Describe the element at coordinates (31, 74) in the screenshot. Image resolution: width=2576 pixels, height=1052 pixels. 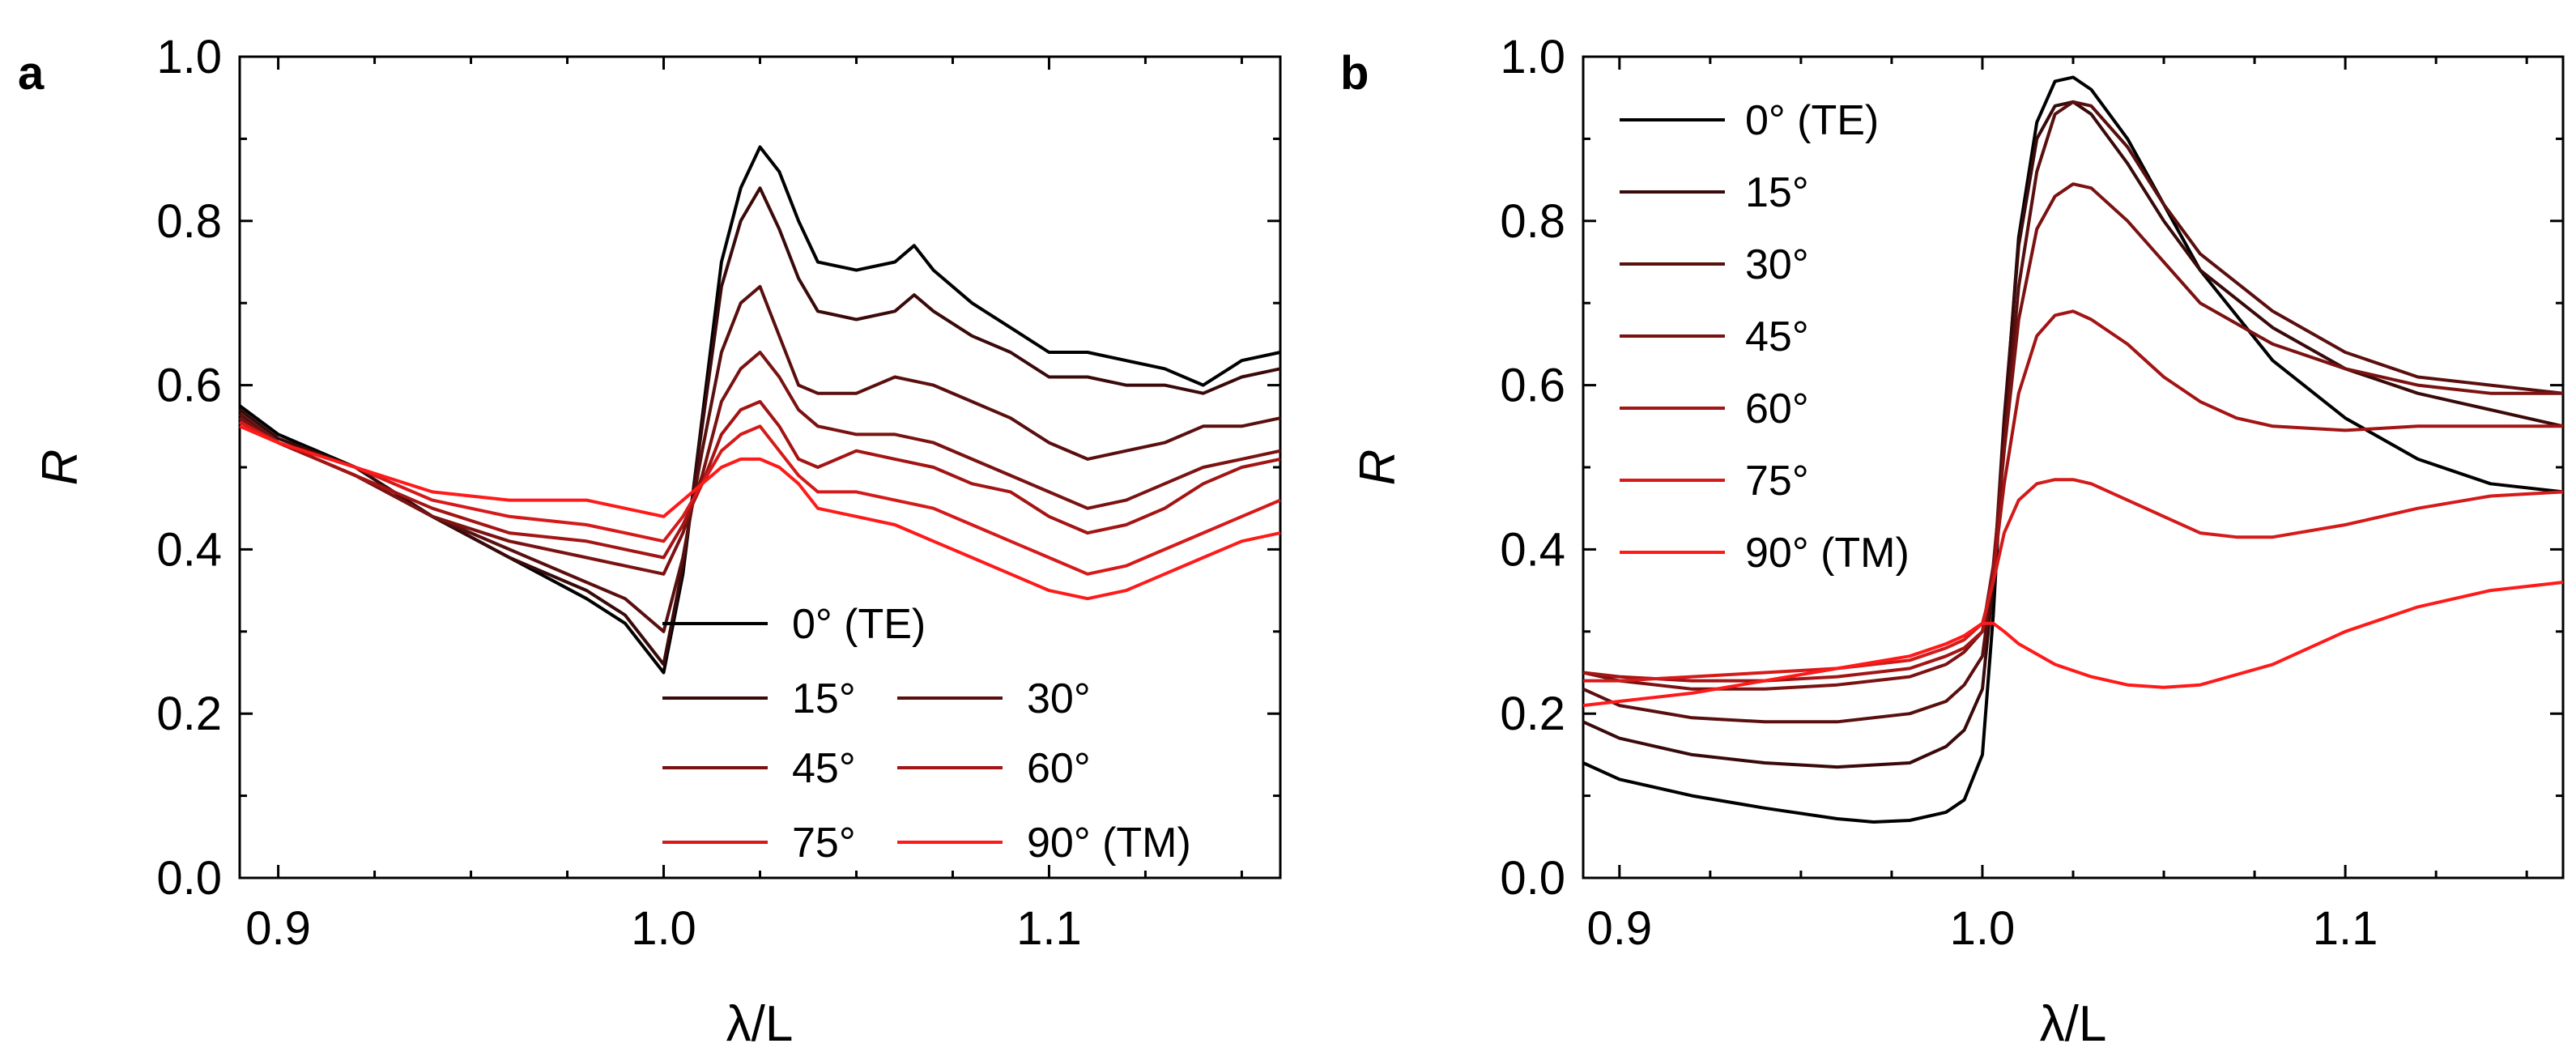
I see `panel-label: a` at that location.